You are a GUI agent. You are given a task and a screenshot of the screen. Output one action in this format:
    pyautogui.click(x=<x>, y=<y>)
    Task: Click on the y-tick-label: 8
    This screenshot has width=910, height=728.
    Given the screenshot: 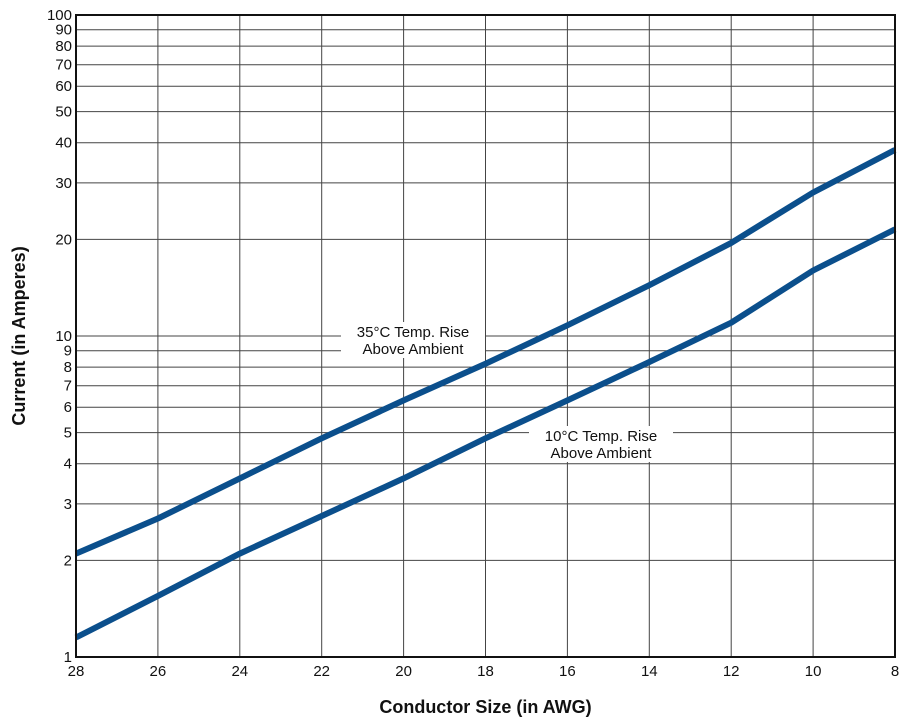 What is the action you would take?
    pyautogui.click(x=68, y=367)
    